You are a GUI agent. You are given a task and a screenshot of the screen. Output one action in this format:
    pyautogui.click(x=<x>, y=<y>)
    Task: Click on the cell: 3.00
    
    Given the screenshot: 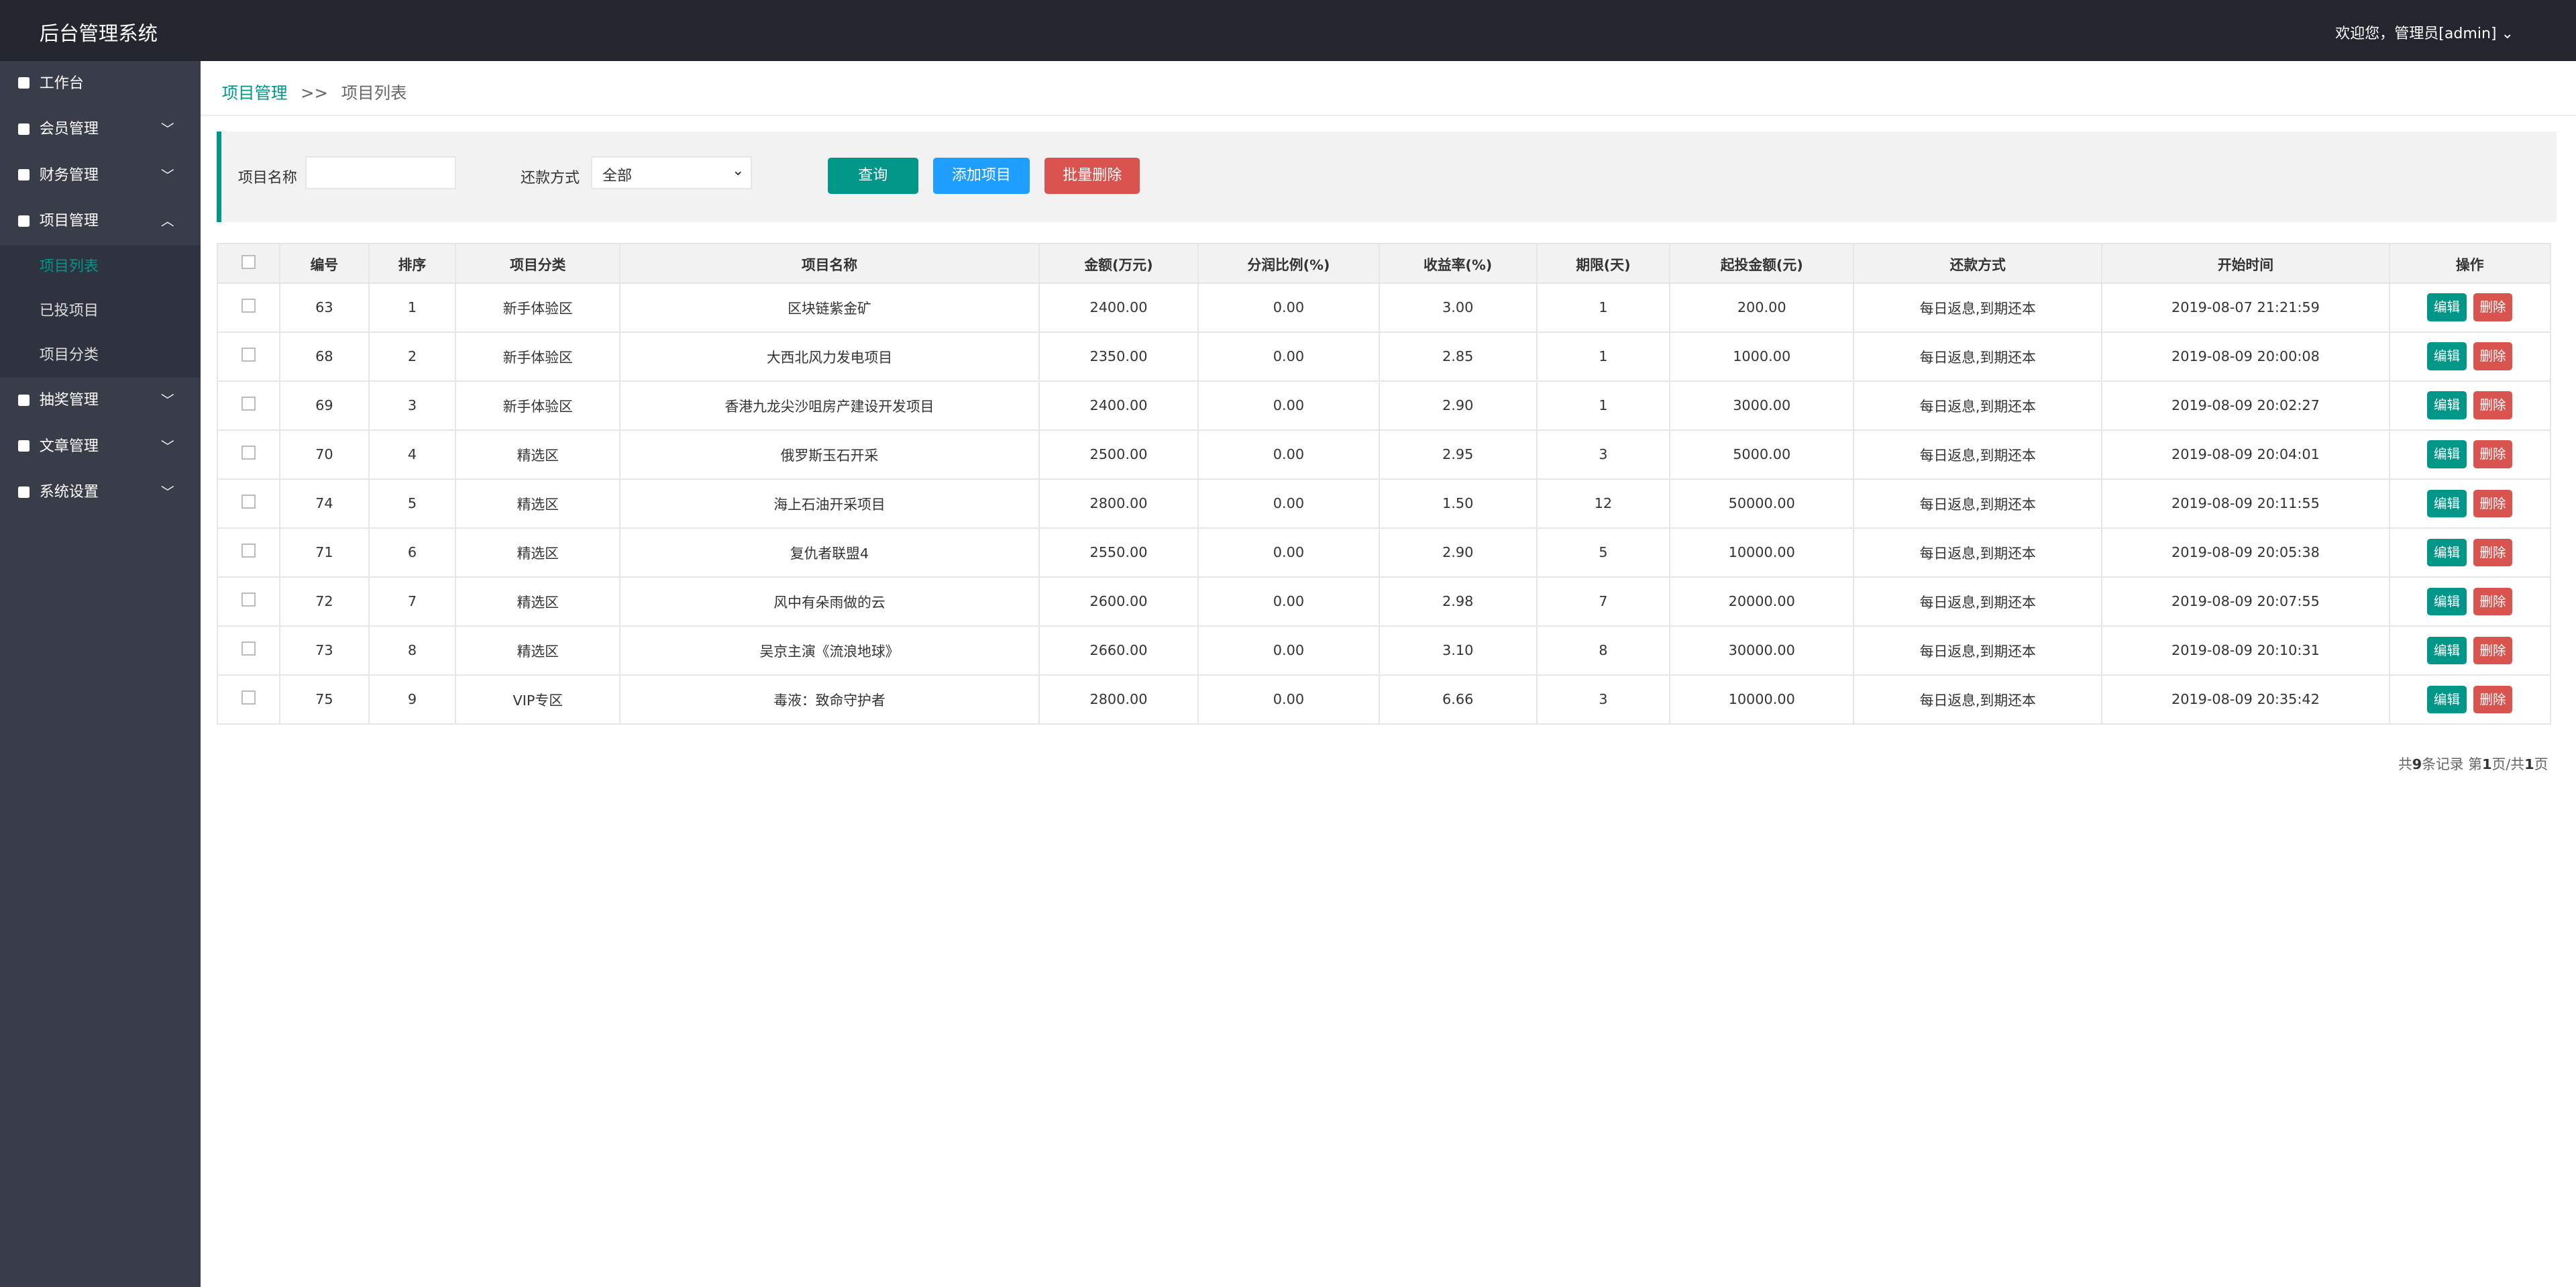 What is the action you would take?
    pyautogui.click(x=1458, y=307)
    